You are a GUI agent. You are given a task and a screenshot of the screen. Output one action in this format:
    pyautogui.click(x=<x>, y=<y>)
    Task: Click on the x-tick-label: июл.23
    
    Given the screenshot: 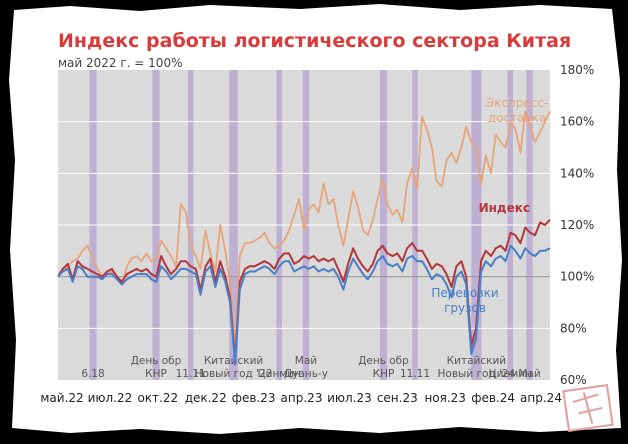 What is the action you would take?
    pyautogui.click(x=349, y=398)
    